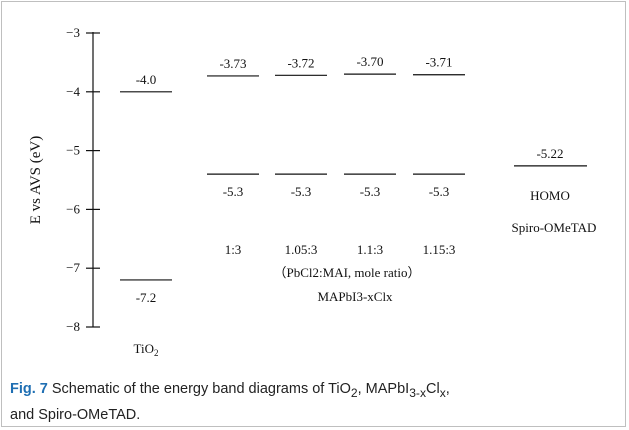  I want to click on y-tick-label: −7, so click(73, 267).